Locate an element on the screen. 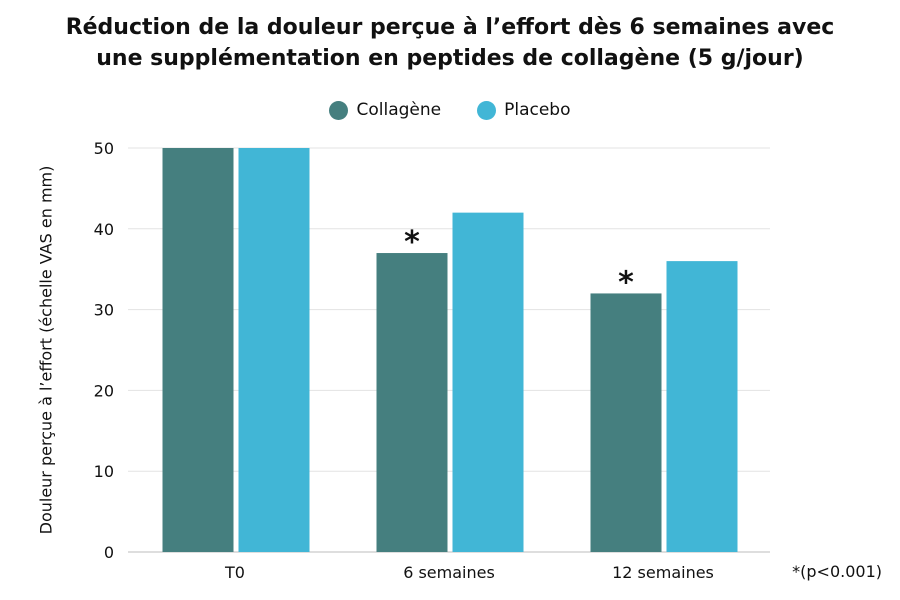 This screenshot has height=600, width=900. x-tick-label: 12 semaines is located at coordinates (663, 572).